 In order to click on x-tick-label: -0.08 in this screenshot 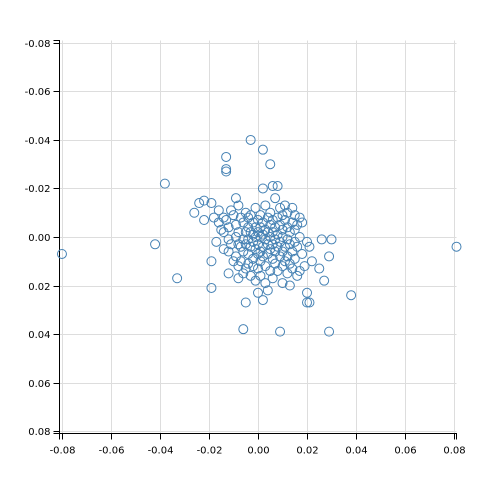, I will do `click(63, 451)`.